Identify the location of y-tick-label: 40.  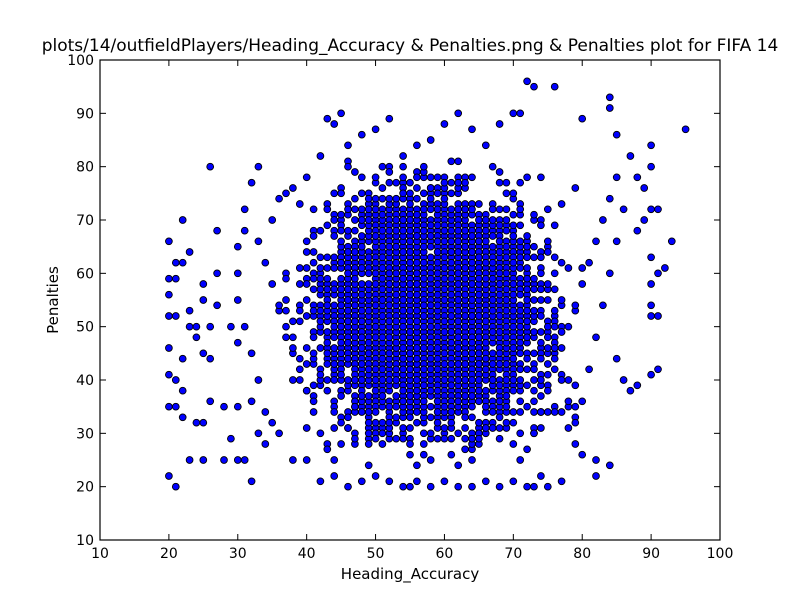
(85, 381).